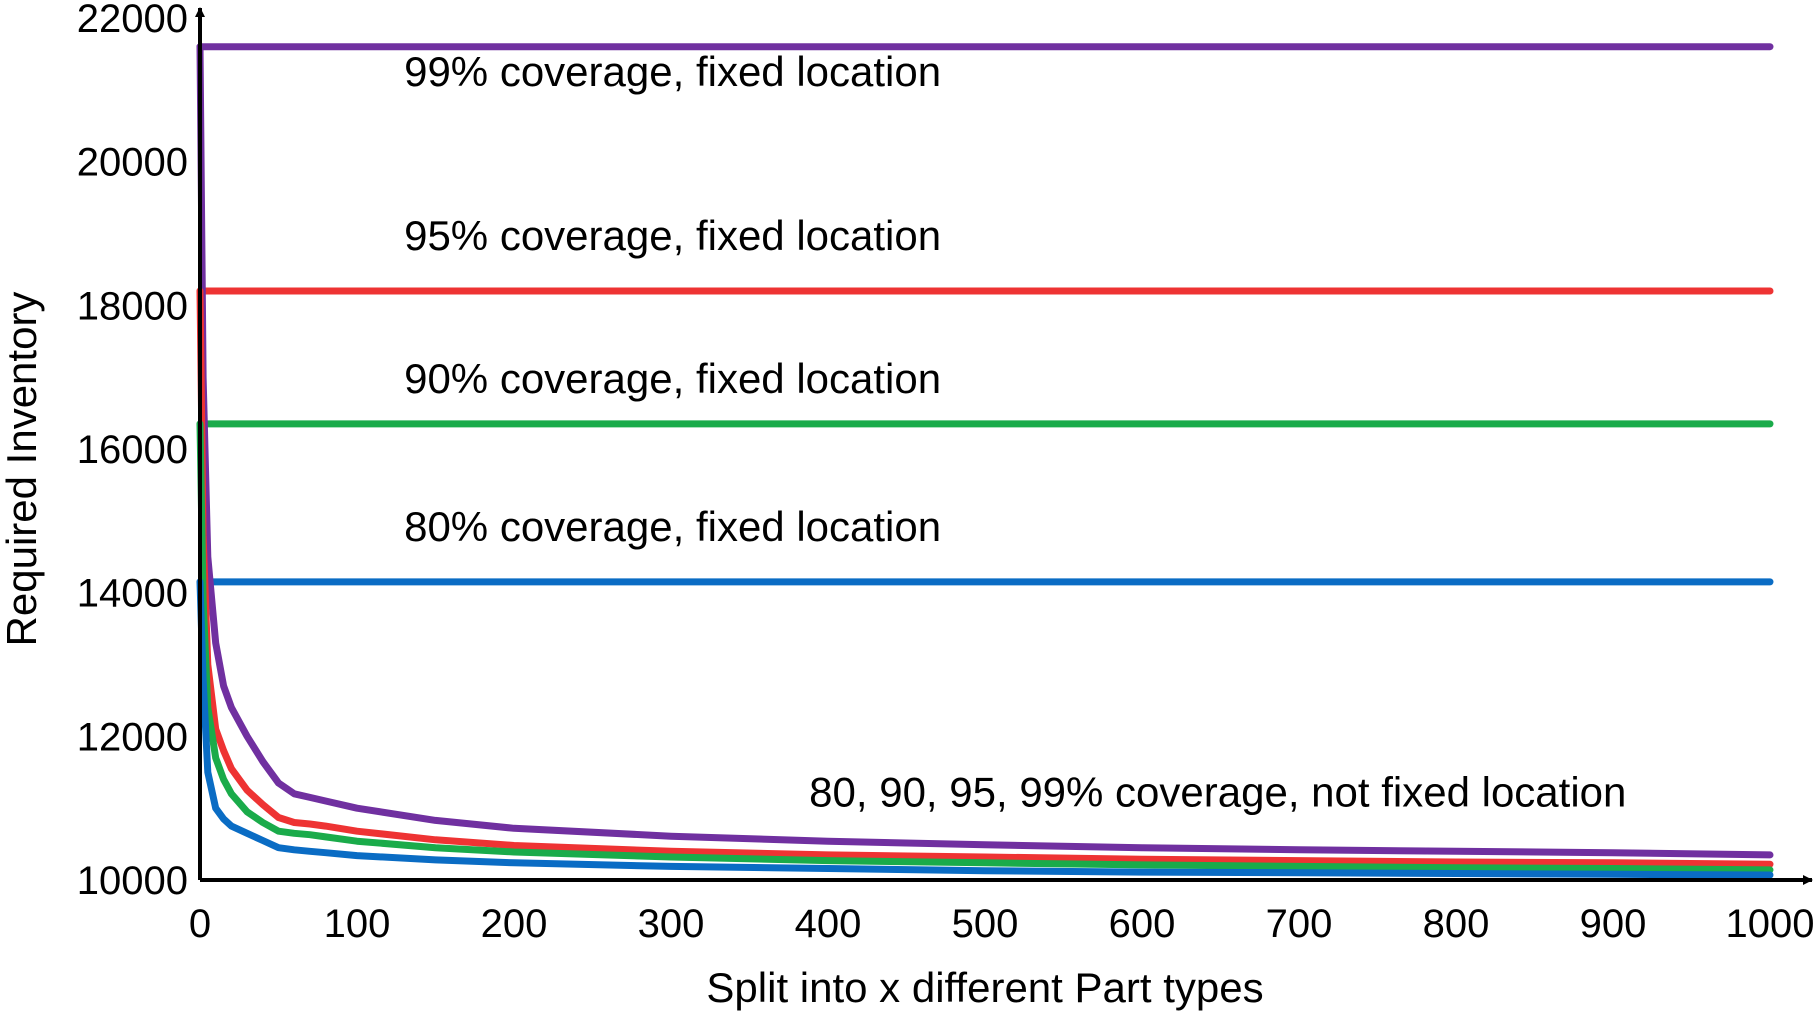  I want to click on x-tick-label: 800, so click(1456, 924).